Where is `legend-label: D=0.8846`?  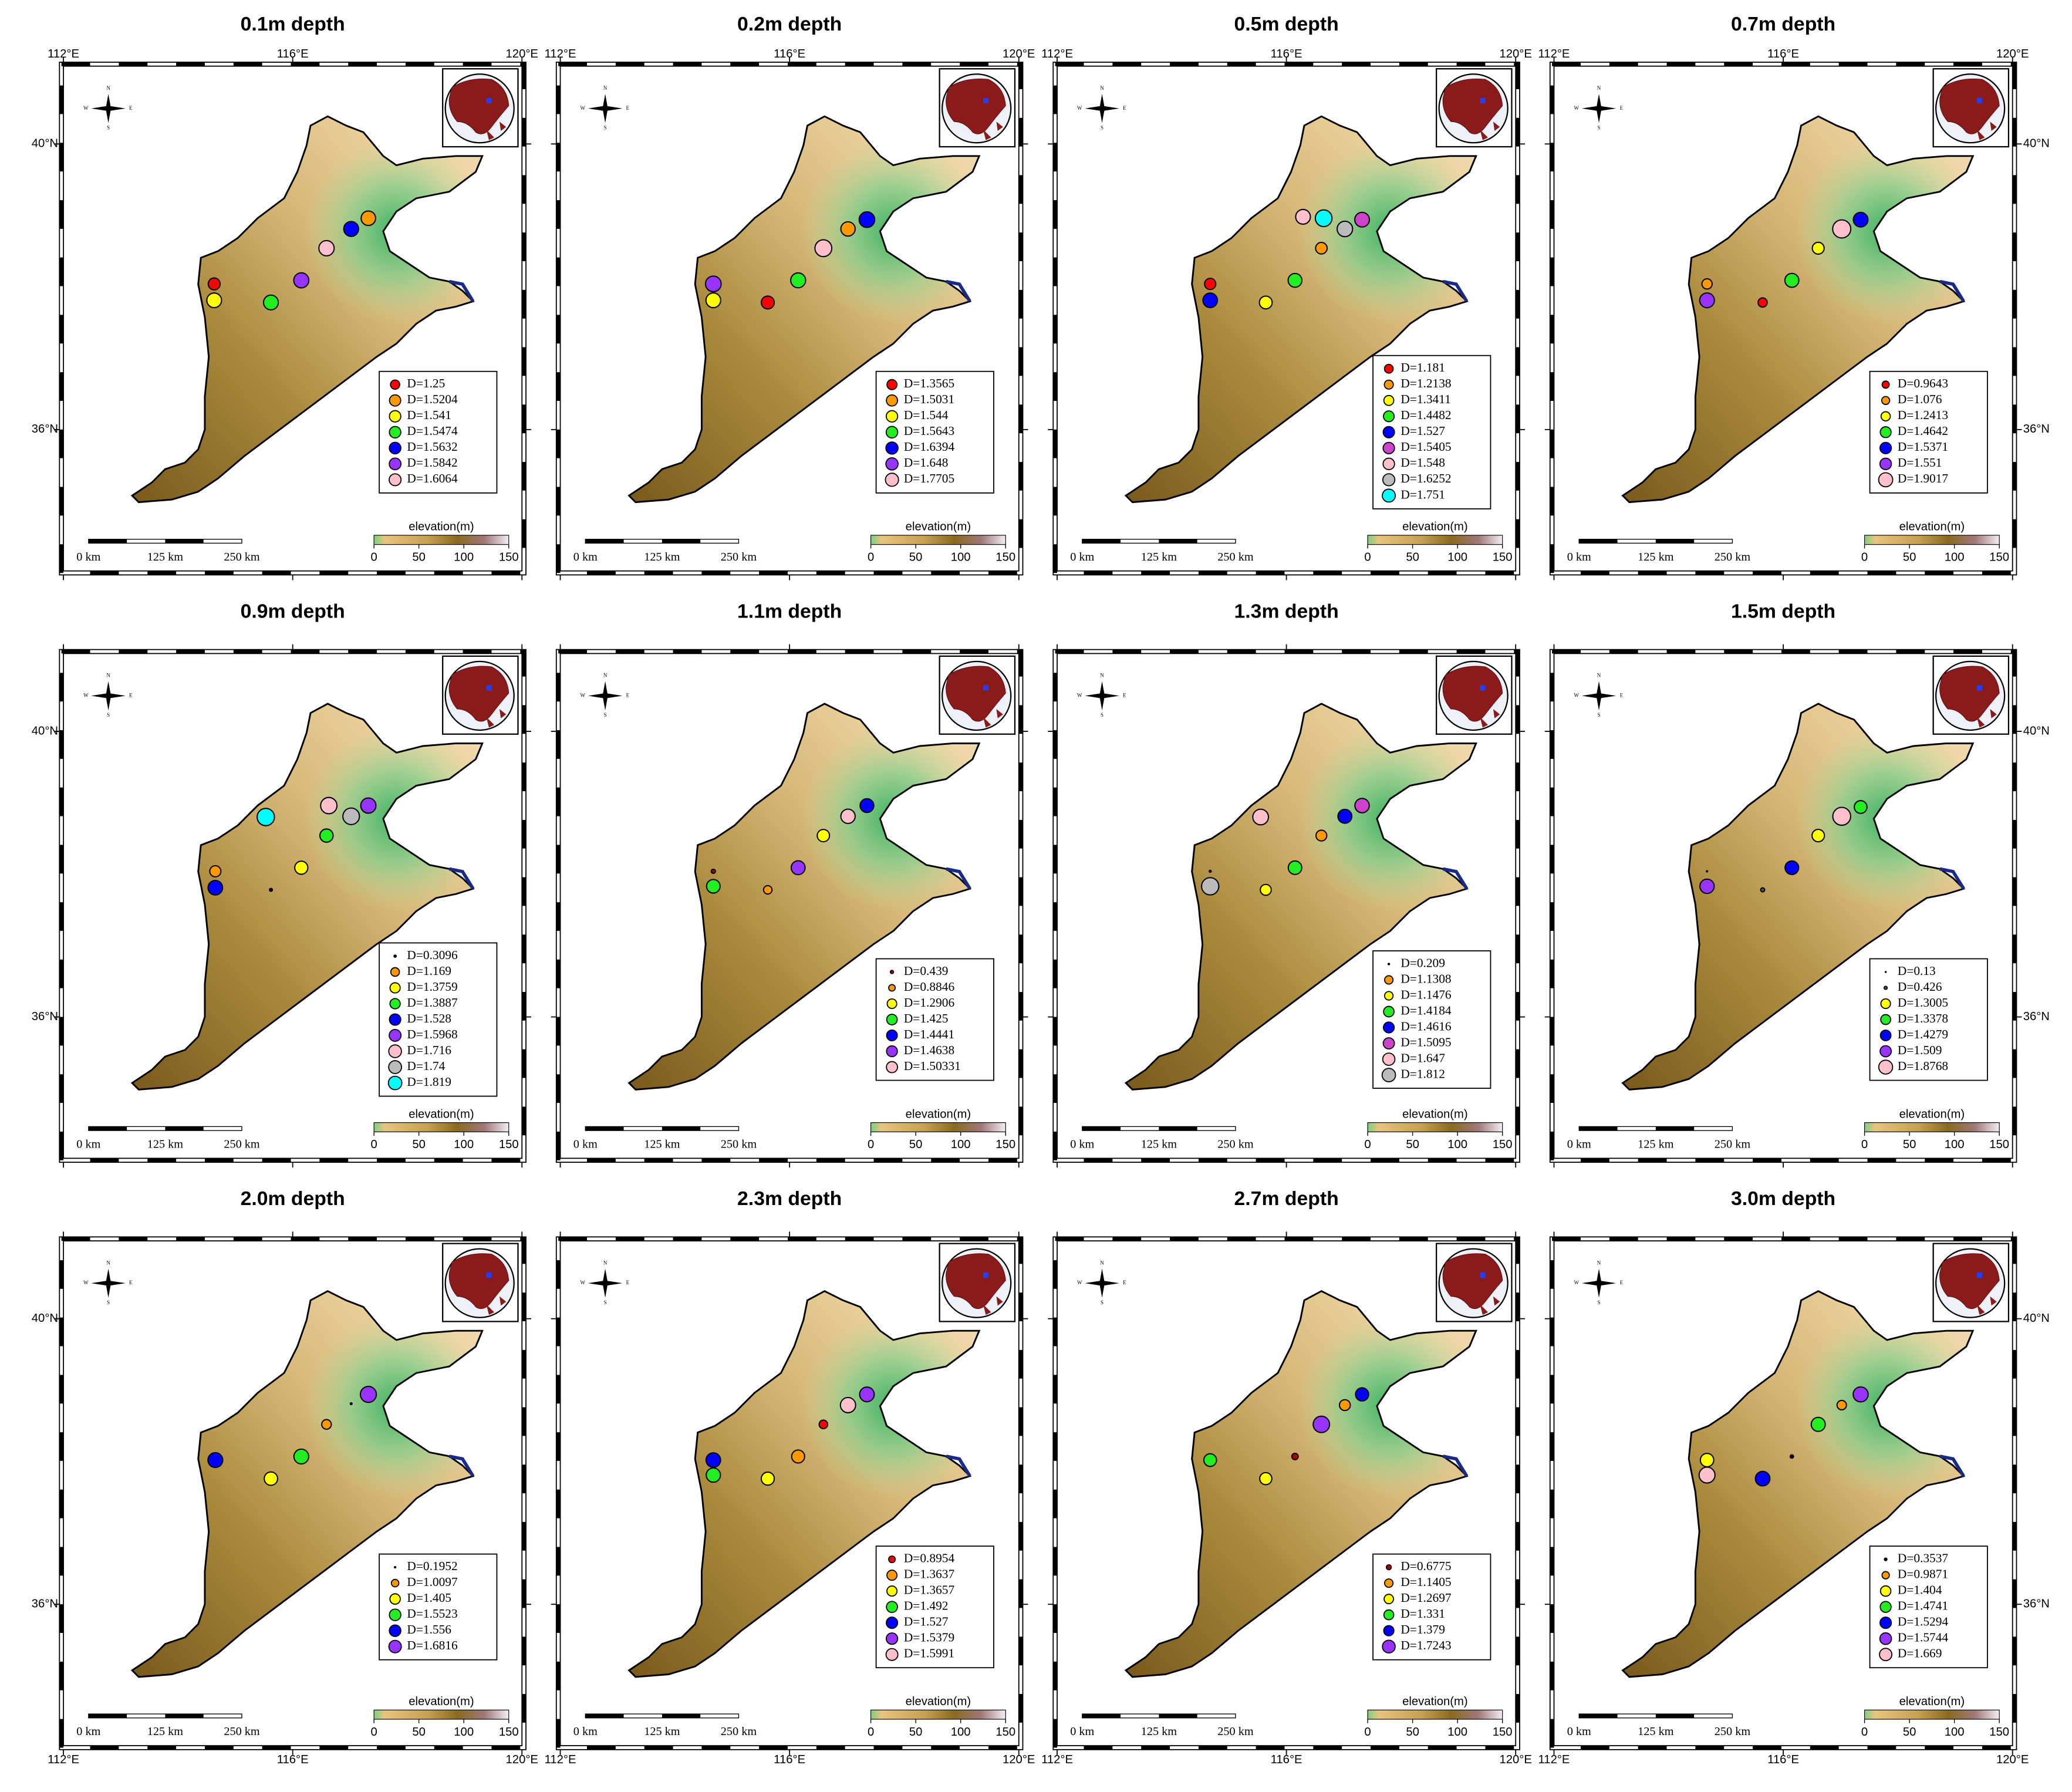 legend-label: D=0.8846 is located at coordinates (929, 987).